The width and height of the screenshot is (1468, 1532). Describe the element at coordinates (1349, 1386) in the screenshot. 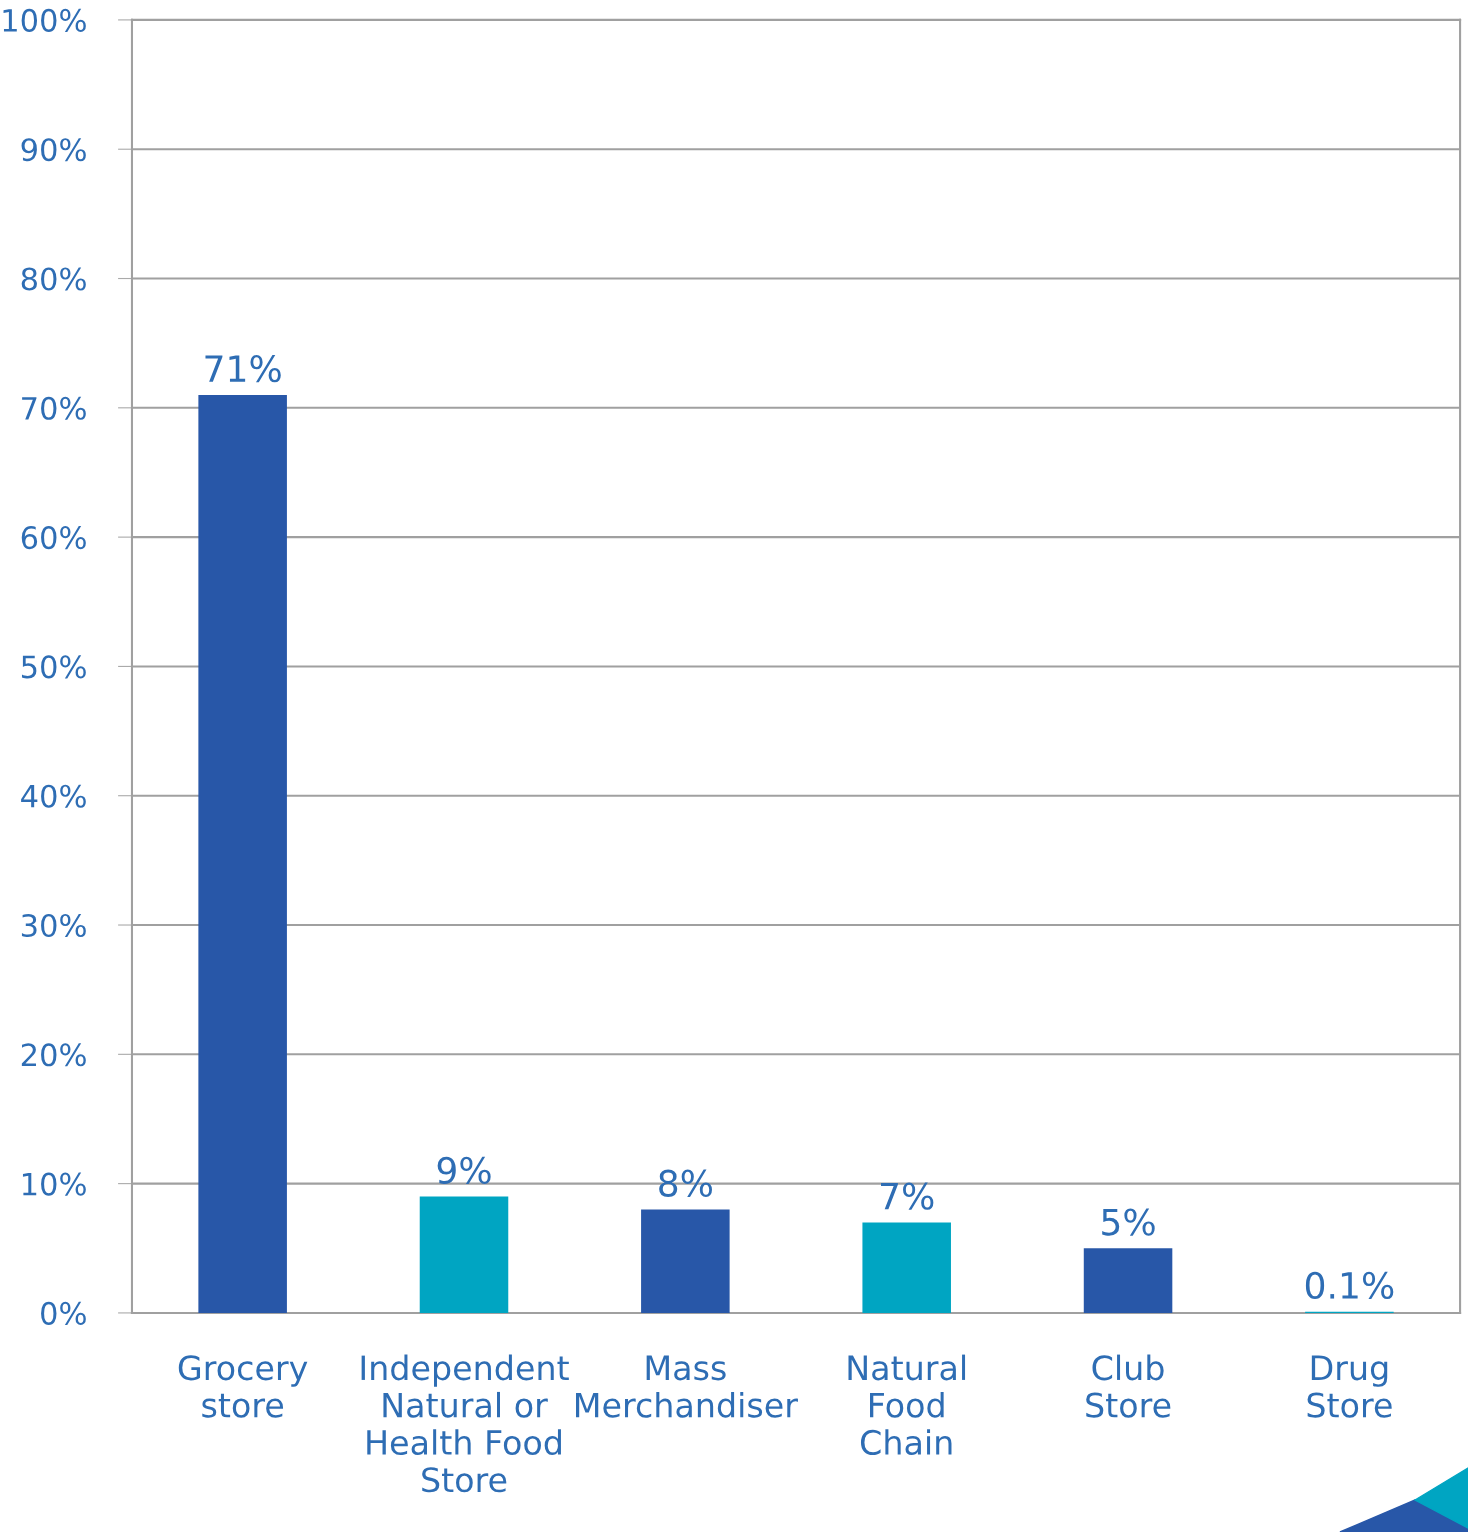

I see `x-tick-label: Drug Store` at that location.